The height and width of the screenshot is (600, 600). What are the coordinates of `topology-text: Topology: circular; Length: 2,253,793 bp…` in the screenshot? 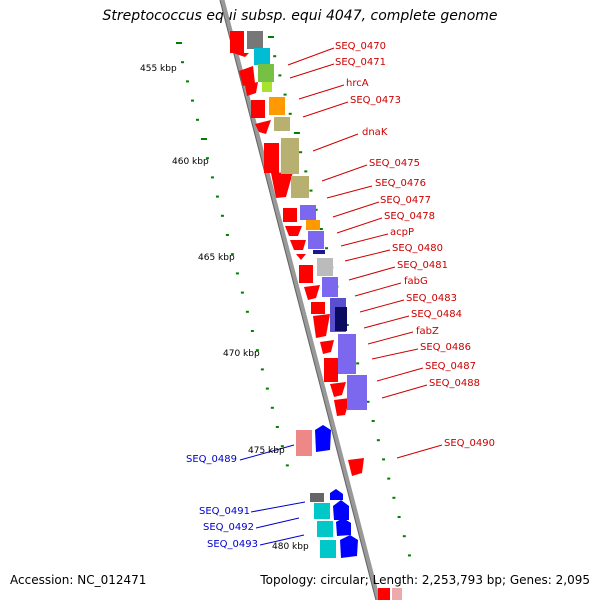 It's located at (425, 580).